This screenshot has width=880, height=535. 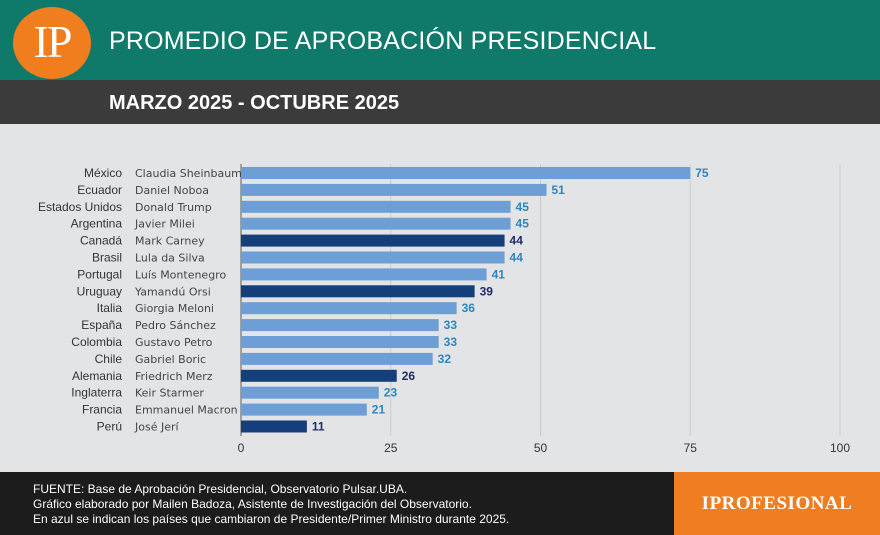 I want to click on leader-label: Friedrich Merz, so click(x=174, y=376).